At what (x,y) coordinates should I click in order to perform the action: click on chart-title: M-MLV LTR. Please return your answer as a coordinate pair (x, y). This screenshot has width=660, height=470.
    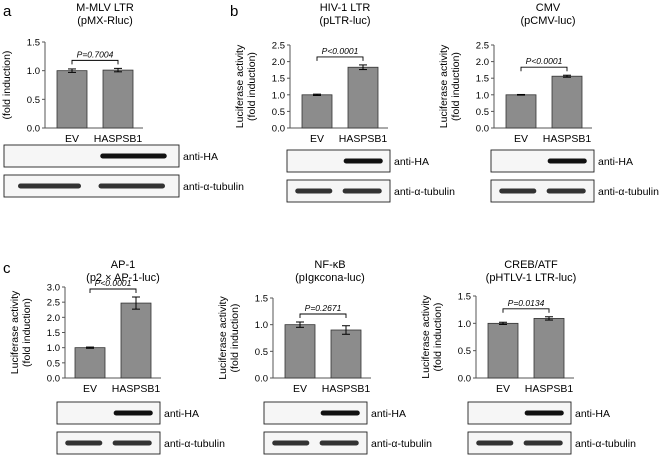
    Looking at the image, I should click on (105, 8).